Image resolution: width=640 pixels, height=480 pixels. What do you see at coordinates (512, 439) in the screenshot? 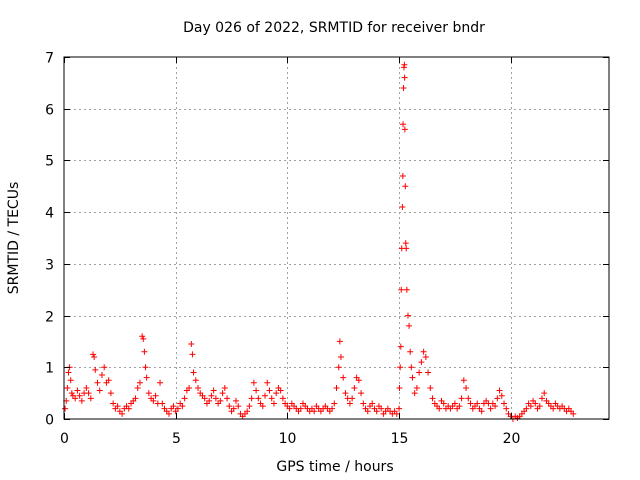
I see `x-tick-label: 20` at bounding box center [512, 439].